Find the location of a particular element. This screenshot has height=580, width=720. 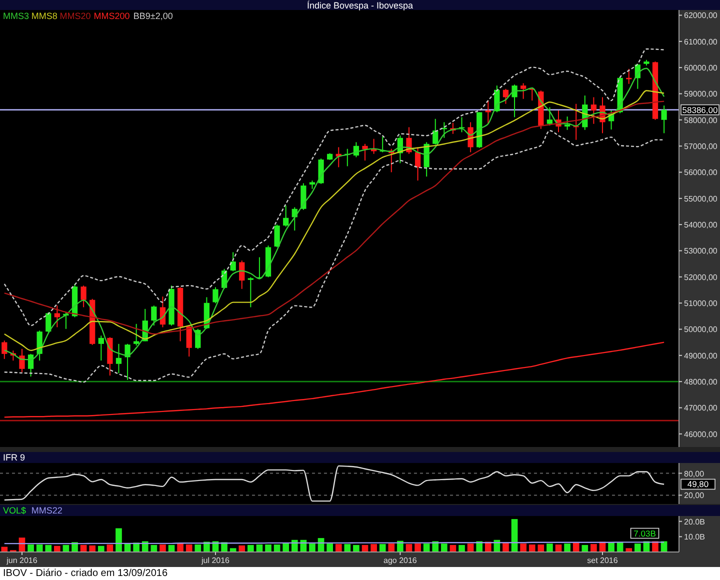

x-tick-label: jul 2016 is located at coordinates (215, 560).